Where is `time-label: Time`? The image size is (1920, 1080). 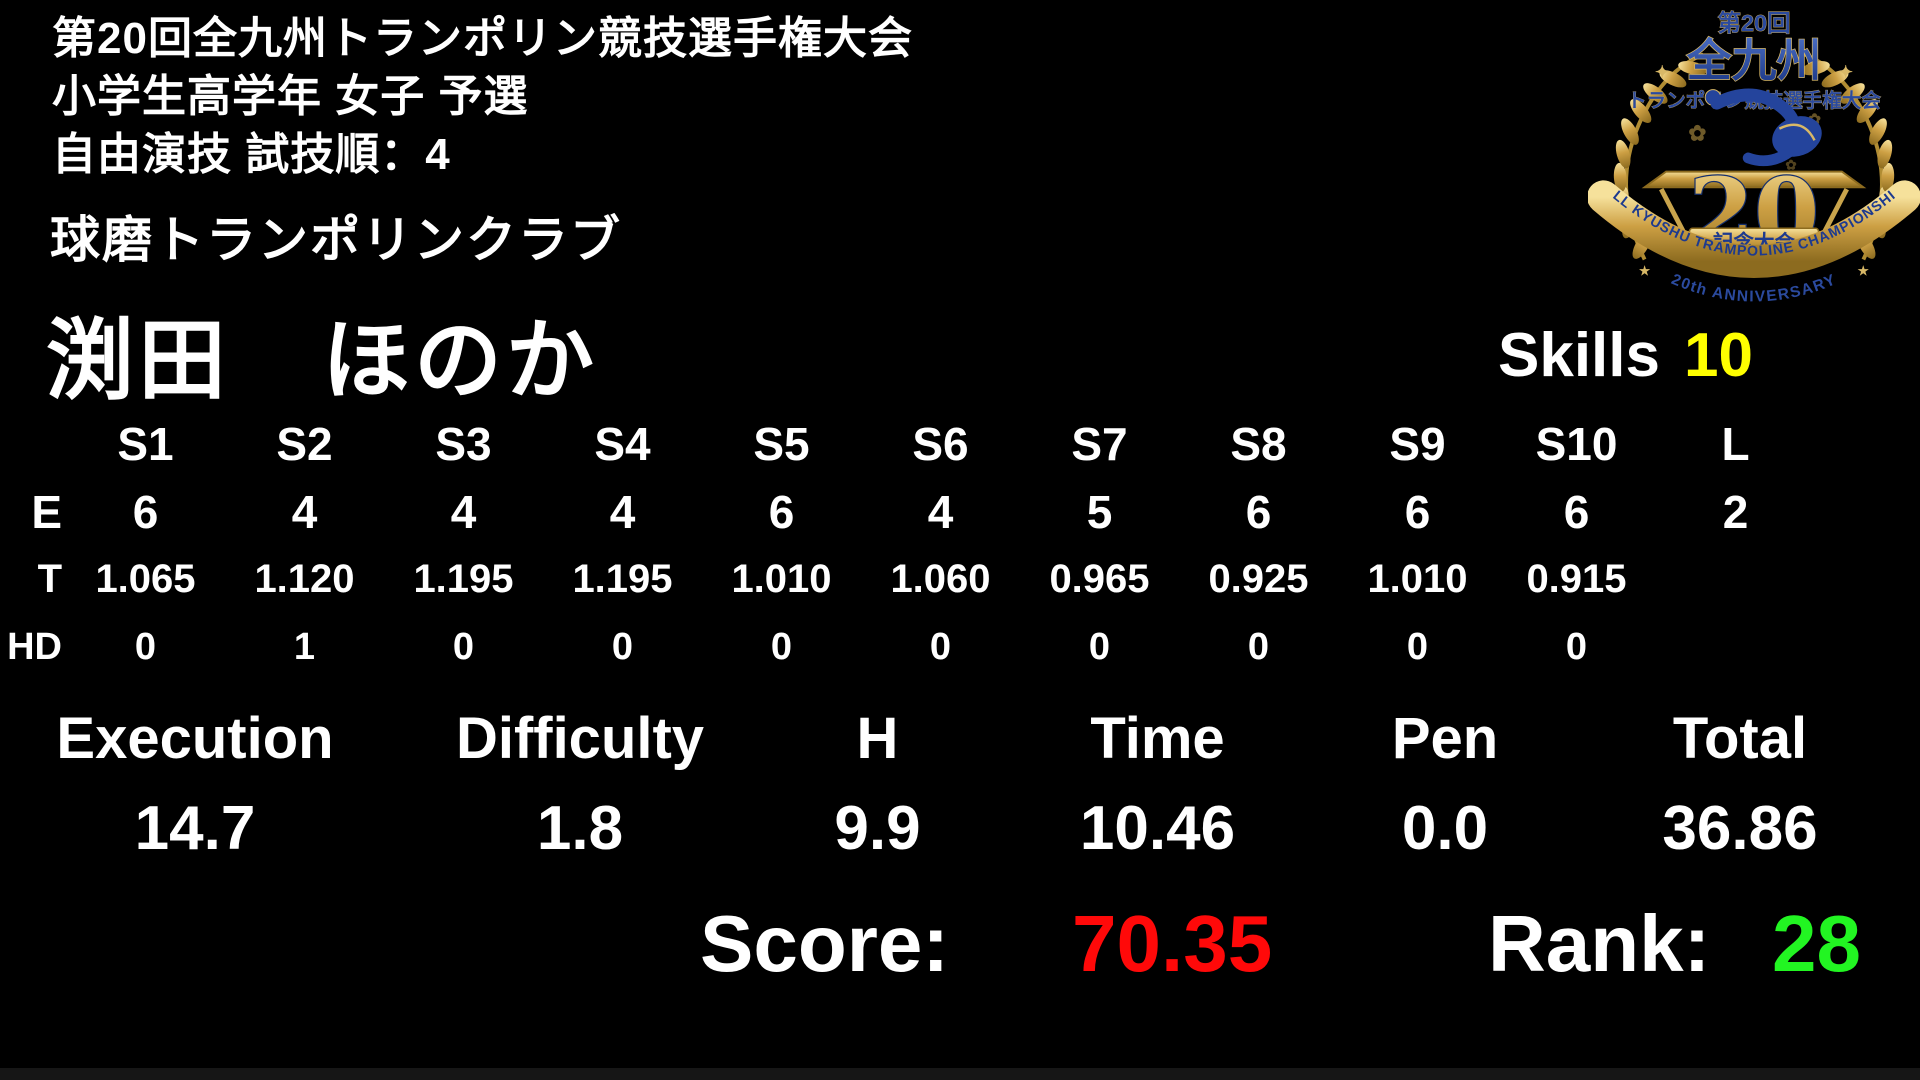 time-label: Time is located at coordinates (1157, 738).